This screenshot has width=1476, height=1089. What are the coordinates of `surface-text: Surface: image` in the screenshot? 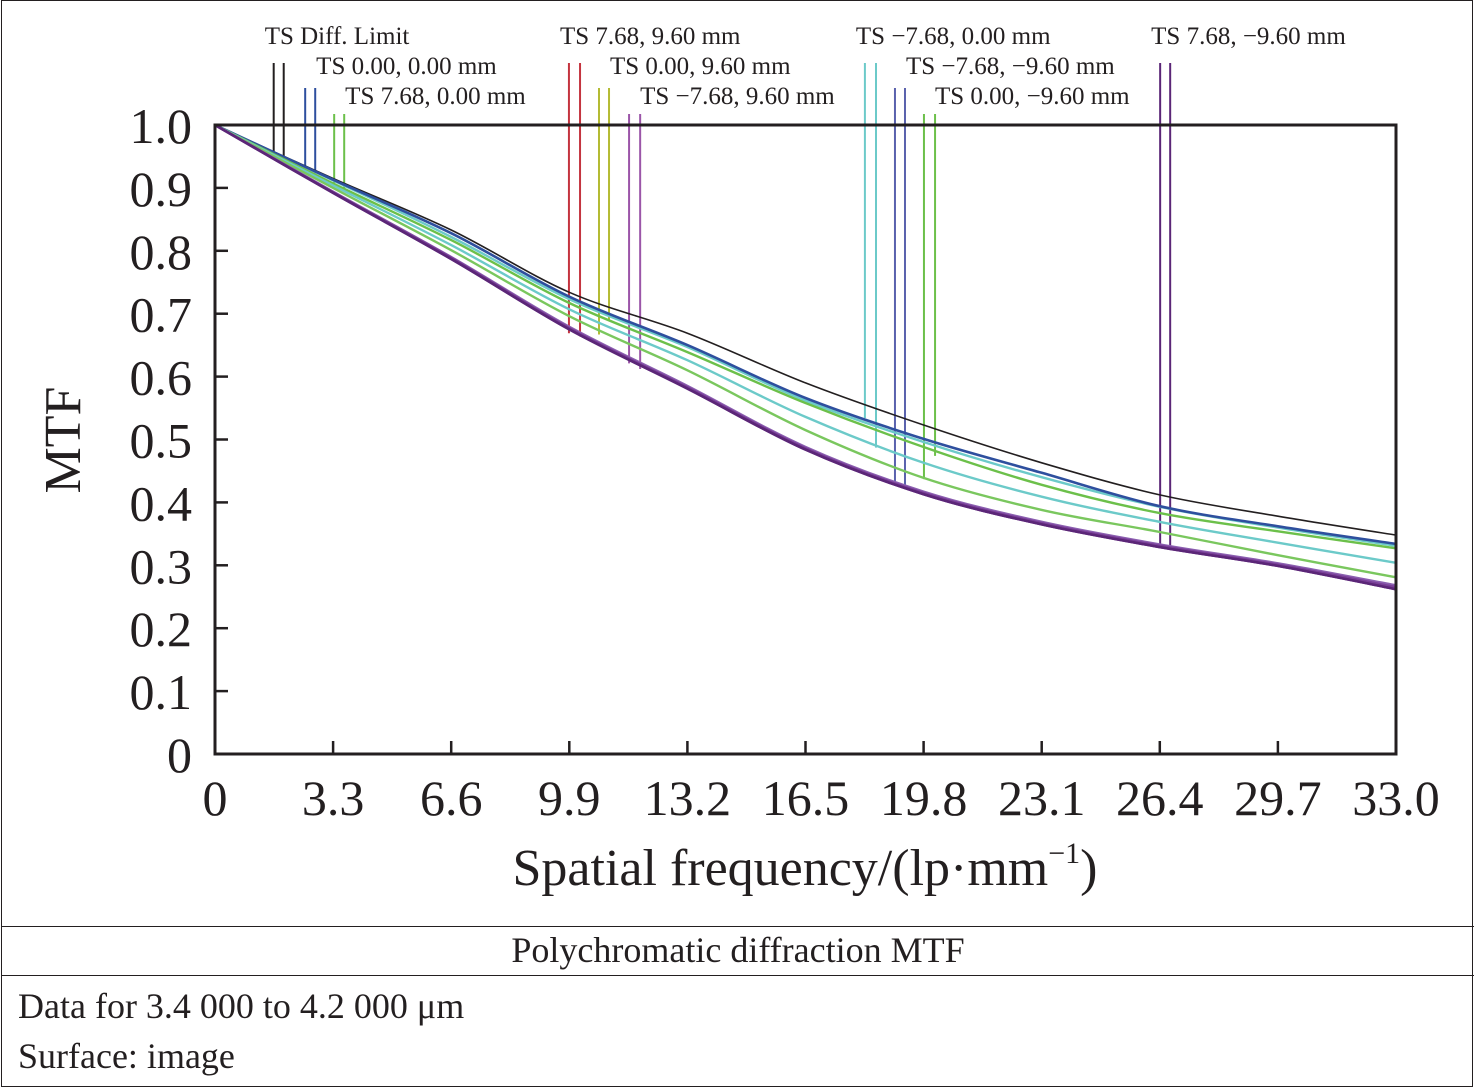 It's located at (126, 1056).